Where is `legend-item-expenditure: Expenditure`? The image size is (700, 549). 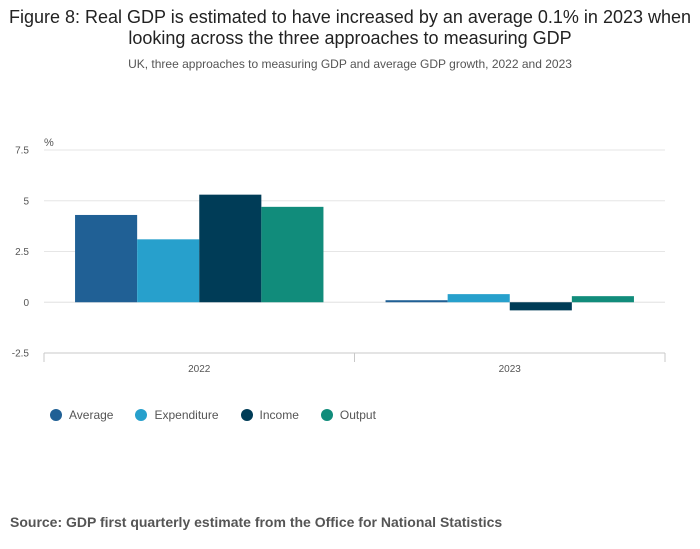 legend-item-expenditure: Expenditure is located at coordinates (177, 415).